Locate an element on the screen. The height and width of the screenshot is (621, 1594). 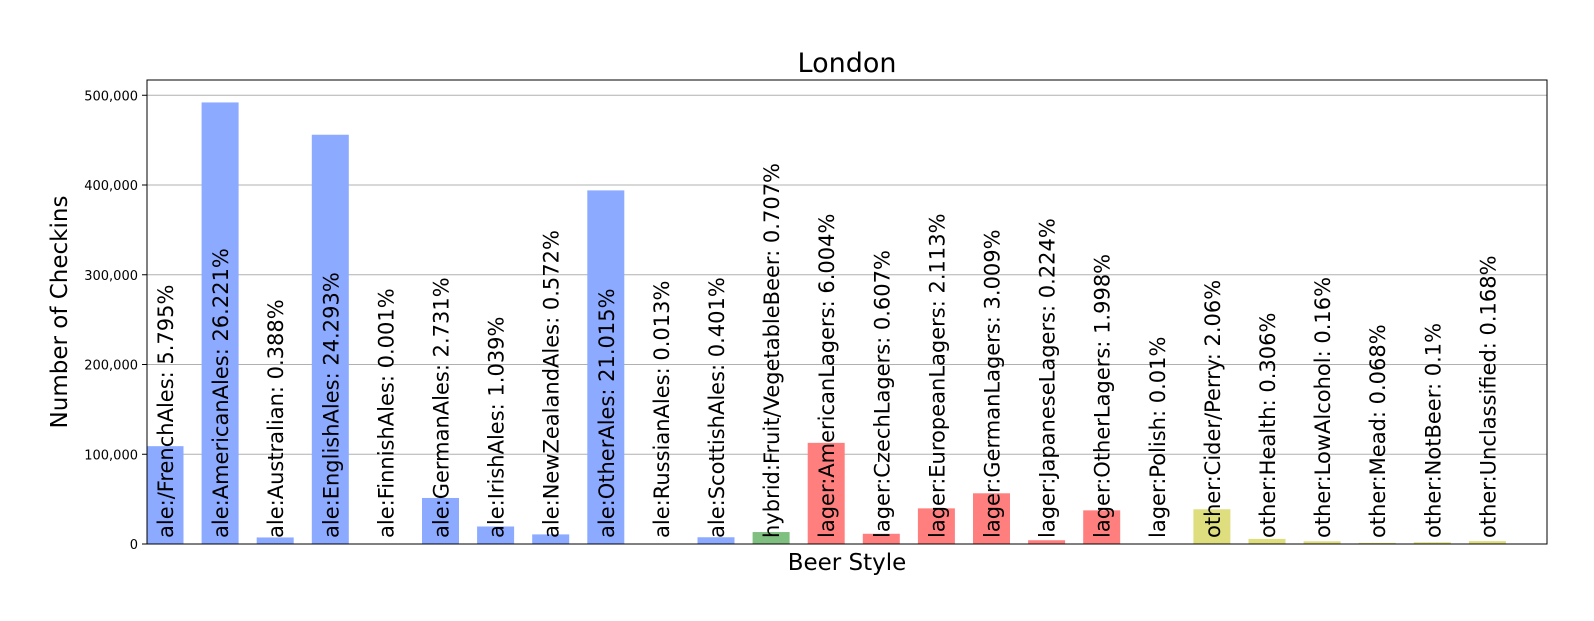
bar-label: ale:Australian: 0.388% is located at coordinates (276, 418).